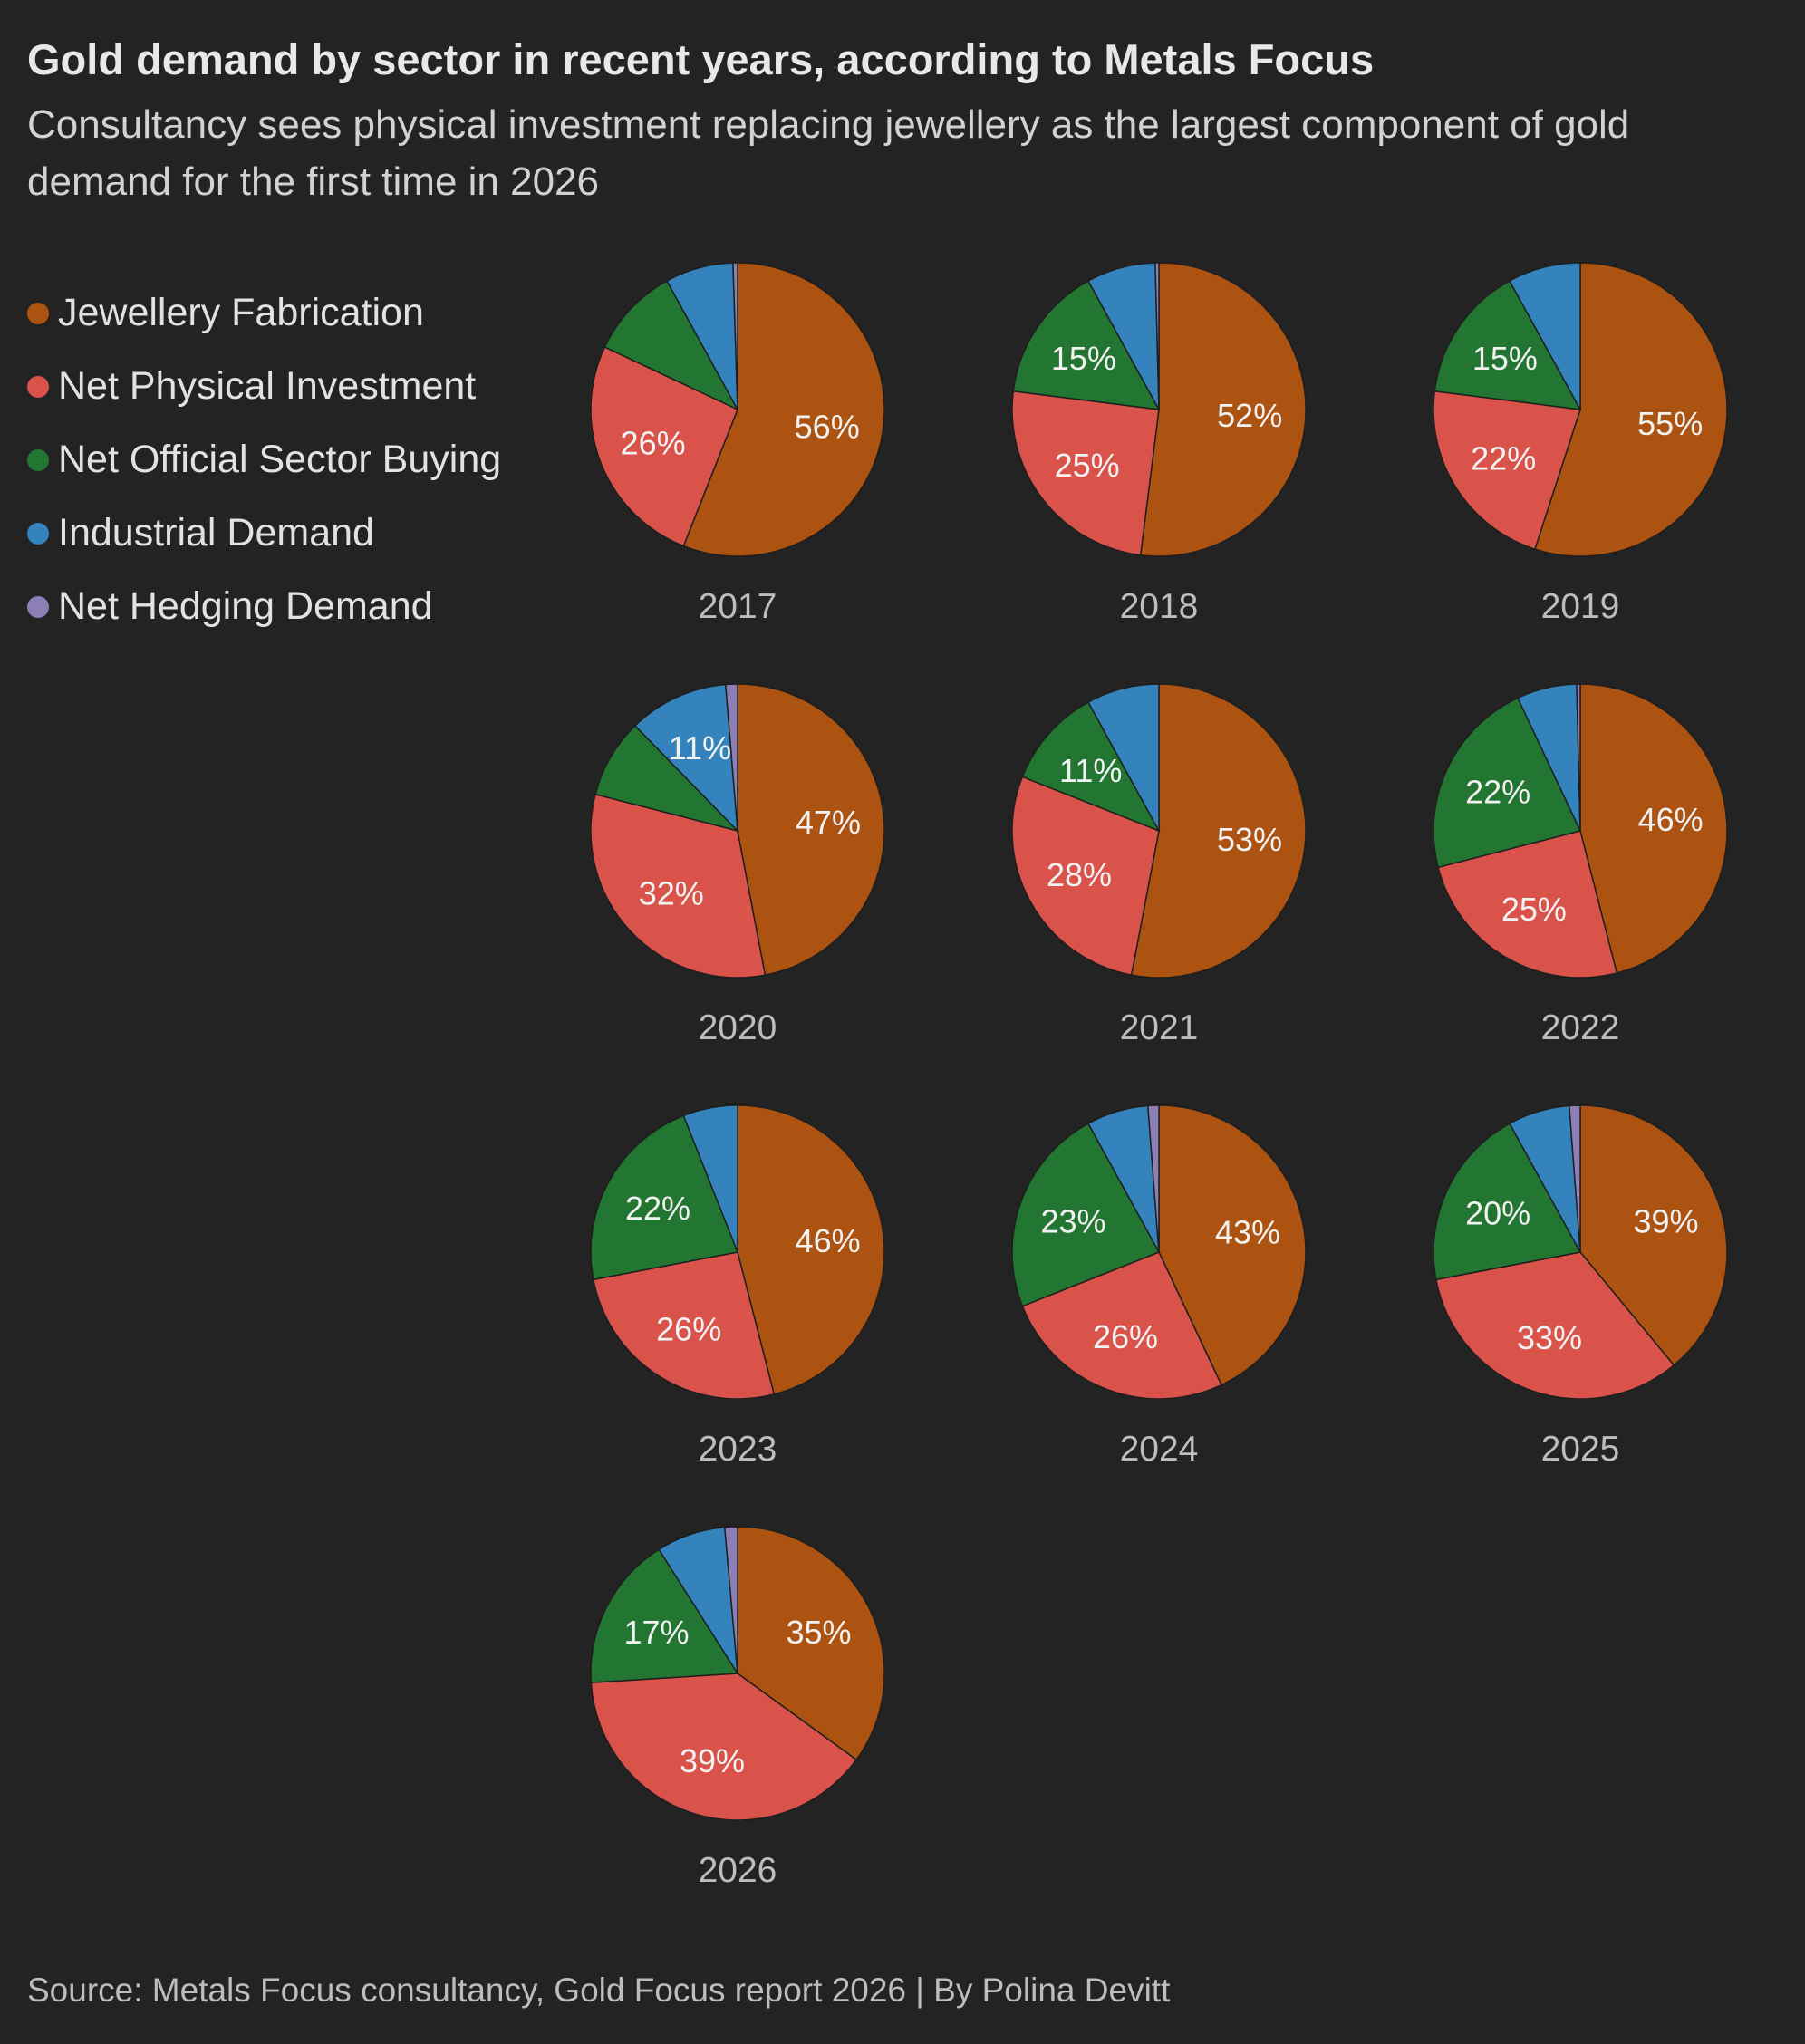  I want to click on pie-2024: 43% 26% 23% 2024, so click(1159, 1286).